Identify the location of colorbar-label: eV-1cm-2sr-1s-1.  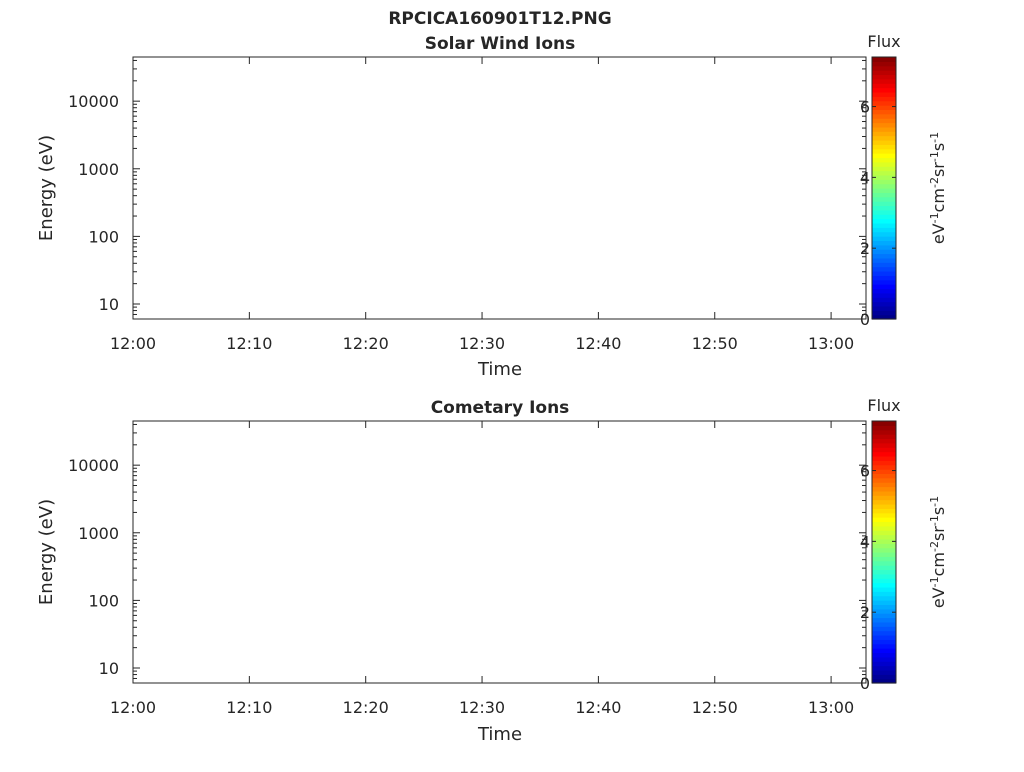
(938, 188).